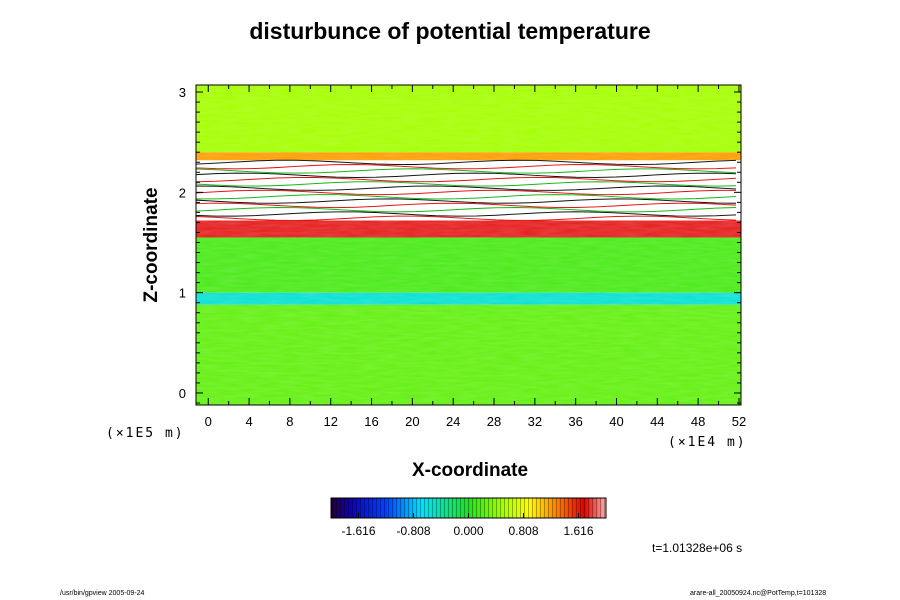  What do you see at coordinates (739, 421) in the screenshot?
I see `x-tick-label: 52` at bounding box center [739, 421].